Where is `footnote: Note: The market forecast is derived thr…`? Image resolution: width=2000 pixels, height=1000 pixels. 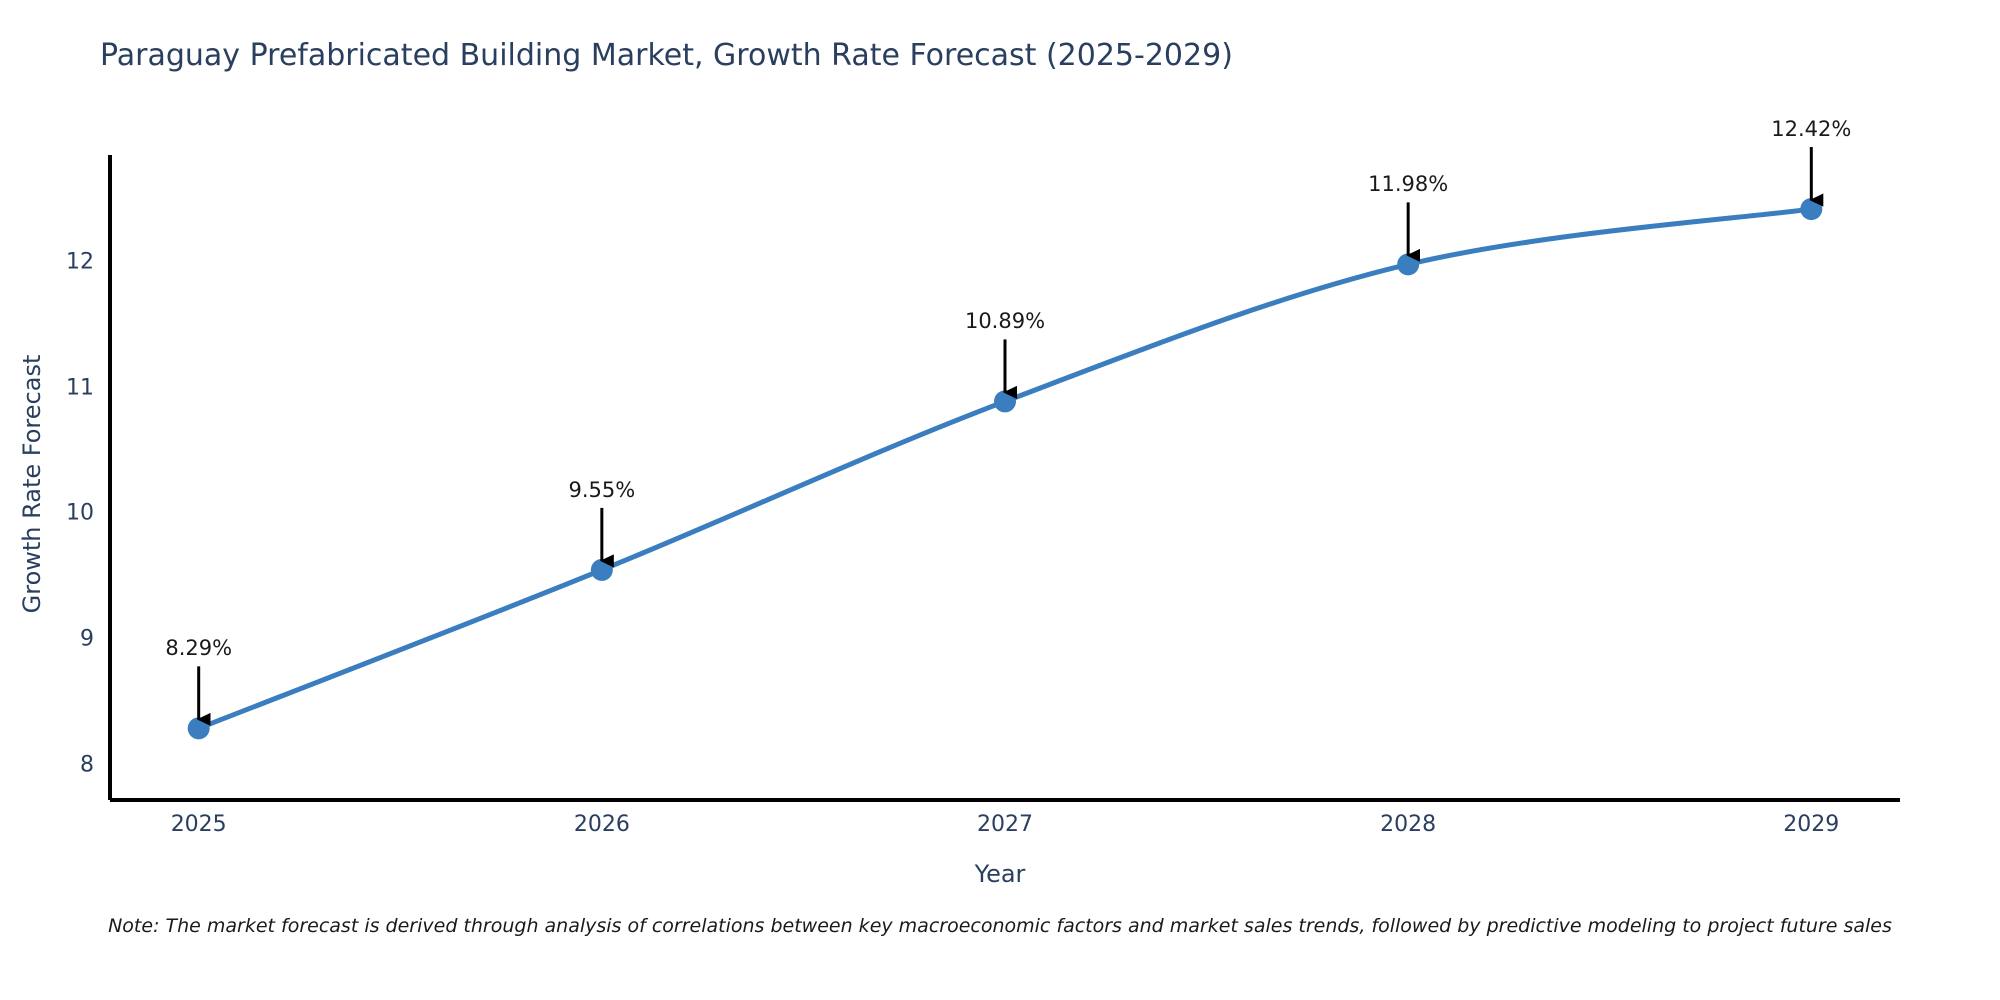 footnote: Note: The market forecast is derived thr… is located at coordinates (1000, 926).